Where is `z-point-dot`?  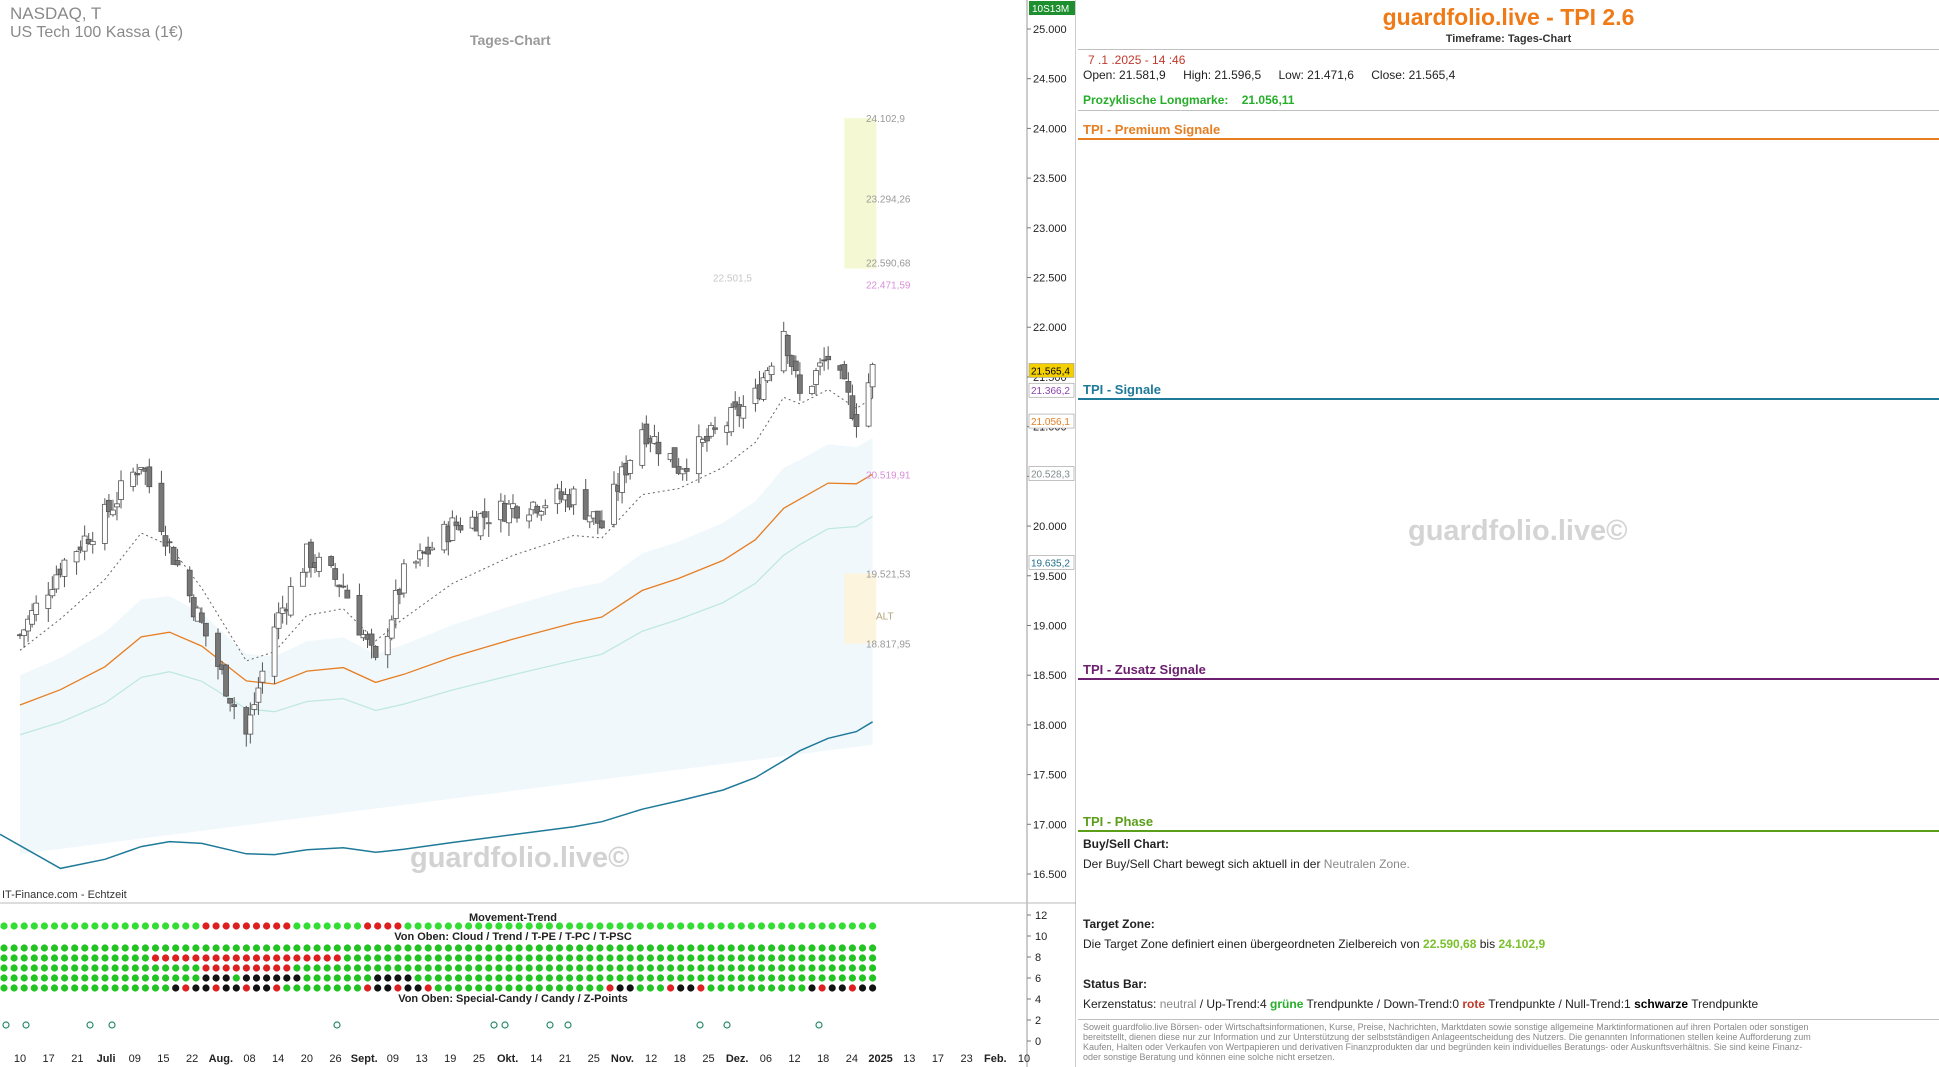 z-point-dot is located at coordinates (727, 1025).